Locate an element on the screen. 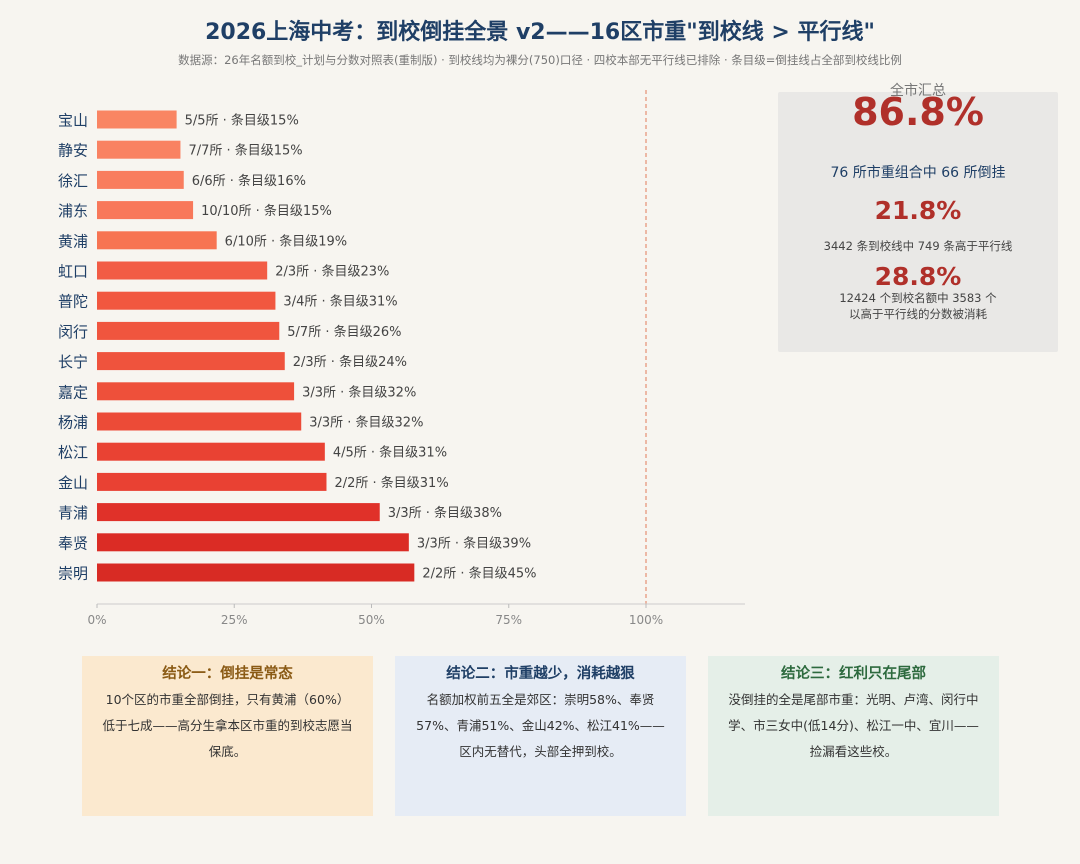 This screenshot has height=864, width=1080. x-tick-label: 100% is located at coordinates (646, 620).